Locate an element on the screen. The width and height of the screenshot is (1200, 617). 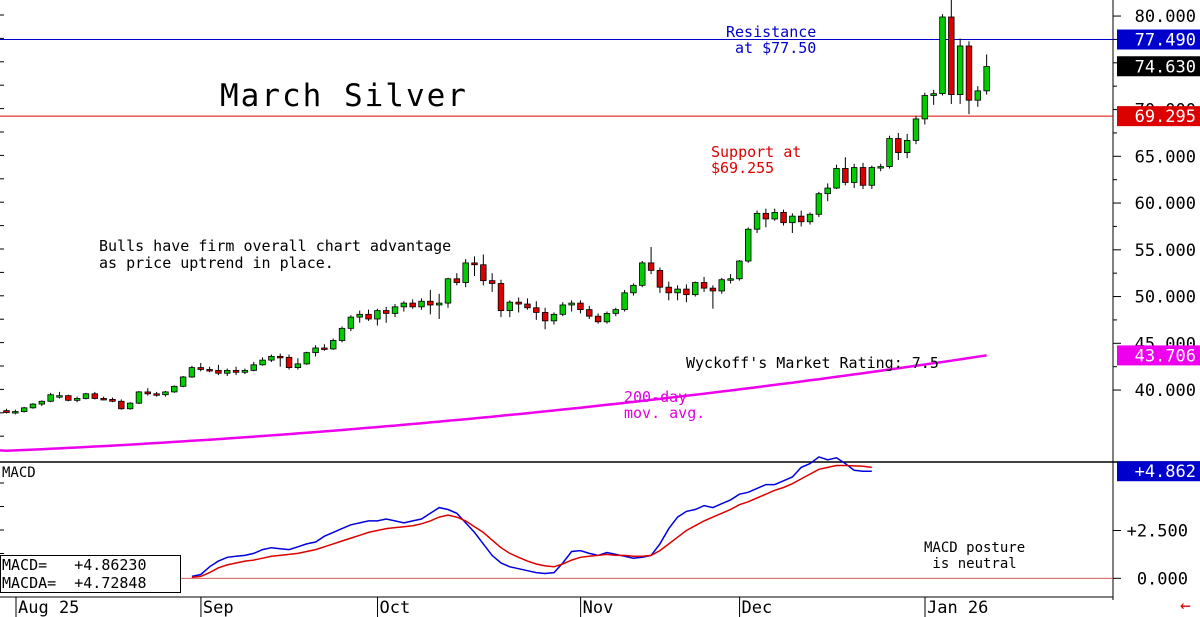
back-arrow-icon: ← is located at coordinates (1185, 605).